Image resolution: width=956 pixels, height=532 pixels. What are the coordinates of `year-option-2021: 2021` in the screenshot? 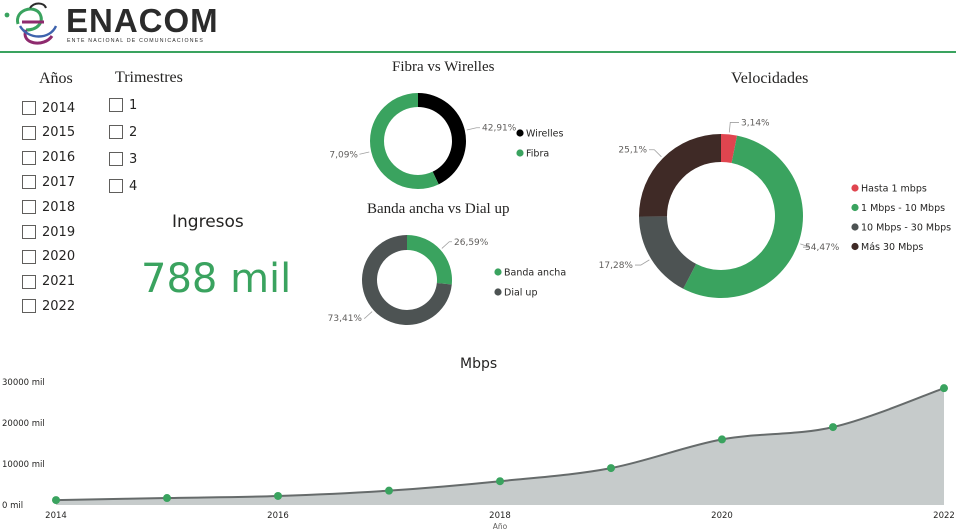 It's located at (48, 282).